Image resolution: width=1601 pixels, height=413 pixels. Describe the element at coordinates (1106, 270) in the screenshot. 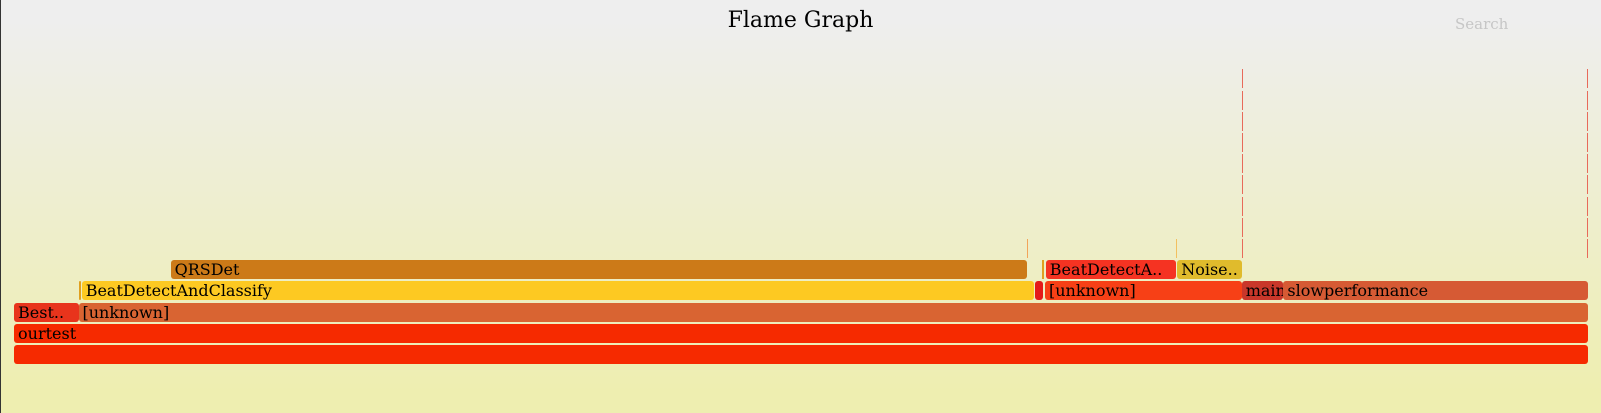

I see `frame-label: BeatDetectA..` at that location.